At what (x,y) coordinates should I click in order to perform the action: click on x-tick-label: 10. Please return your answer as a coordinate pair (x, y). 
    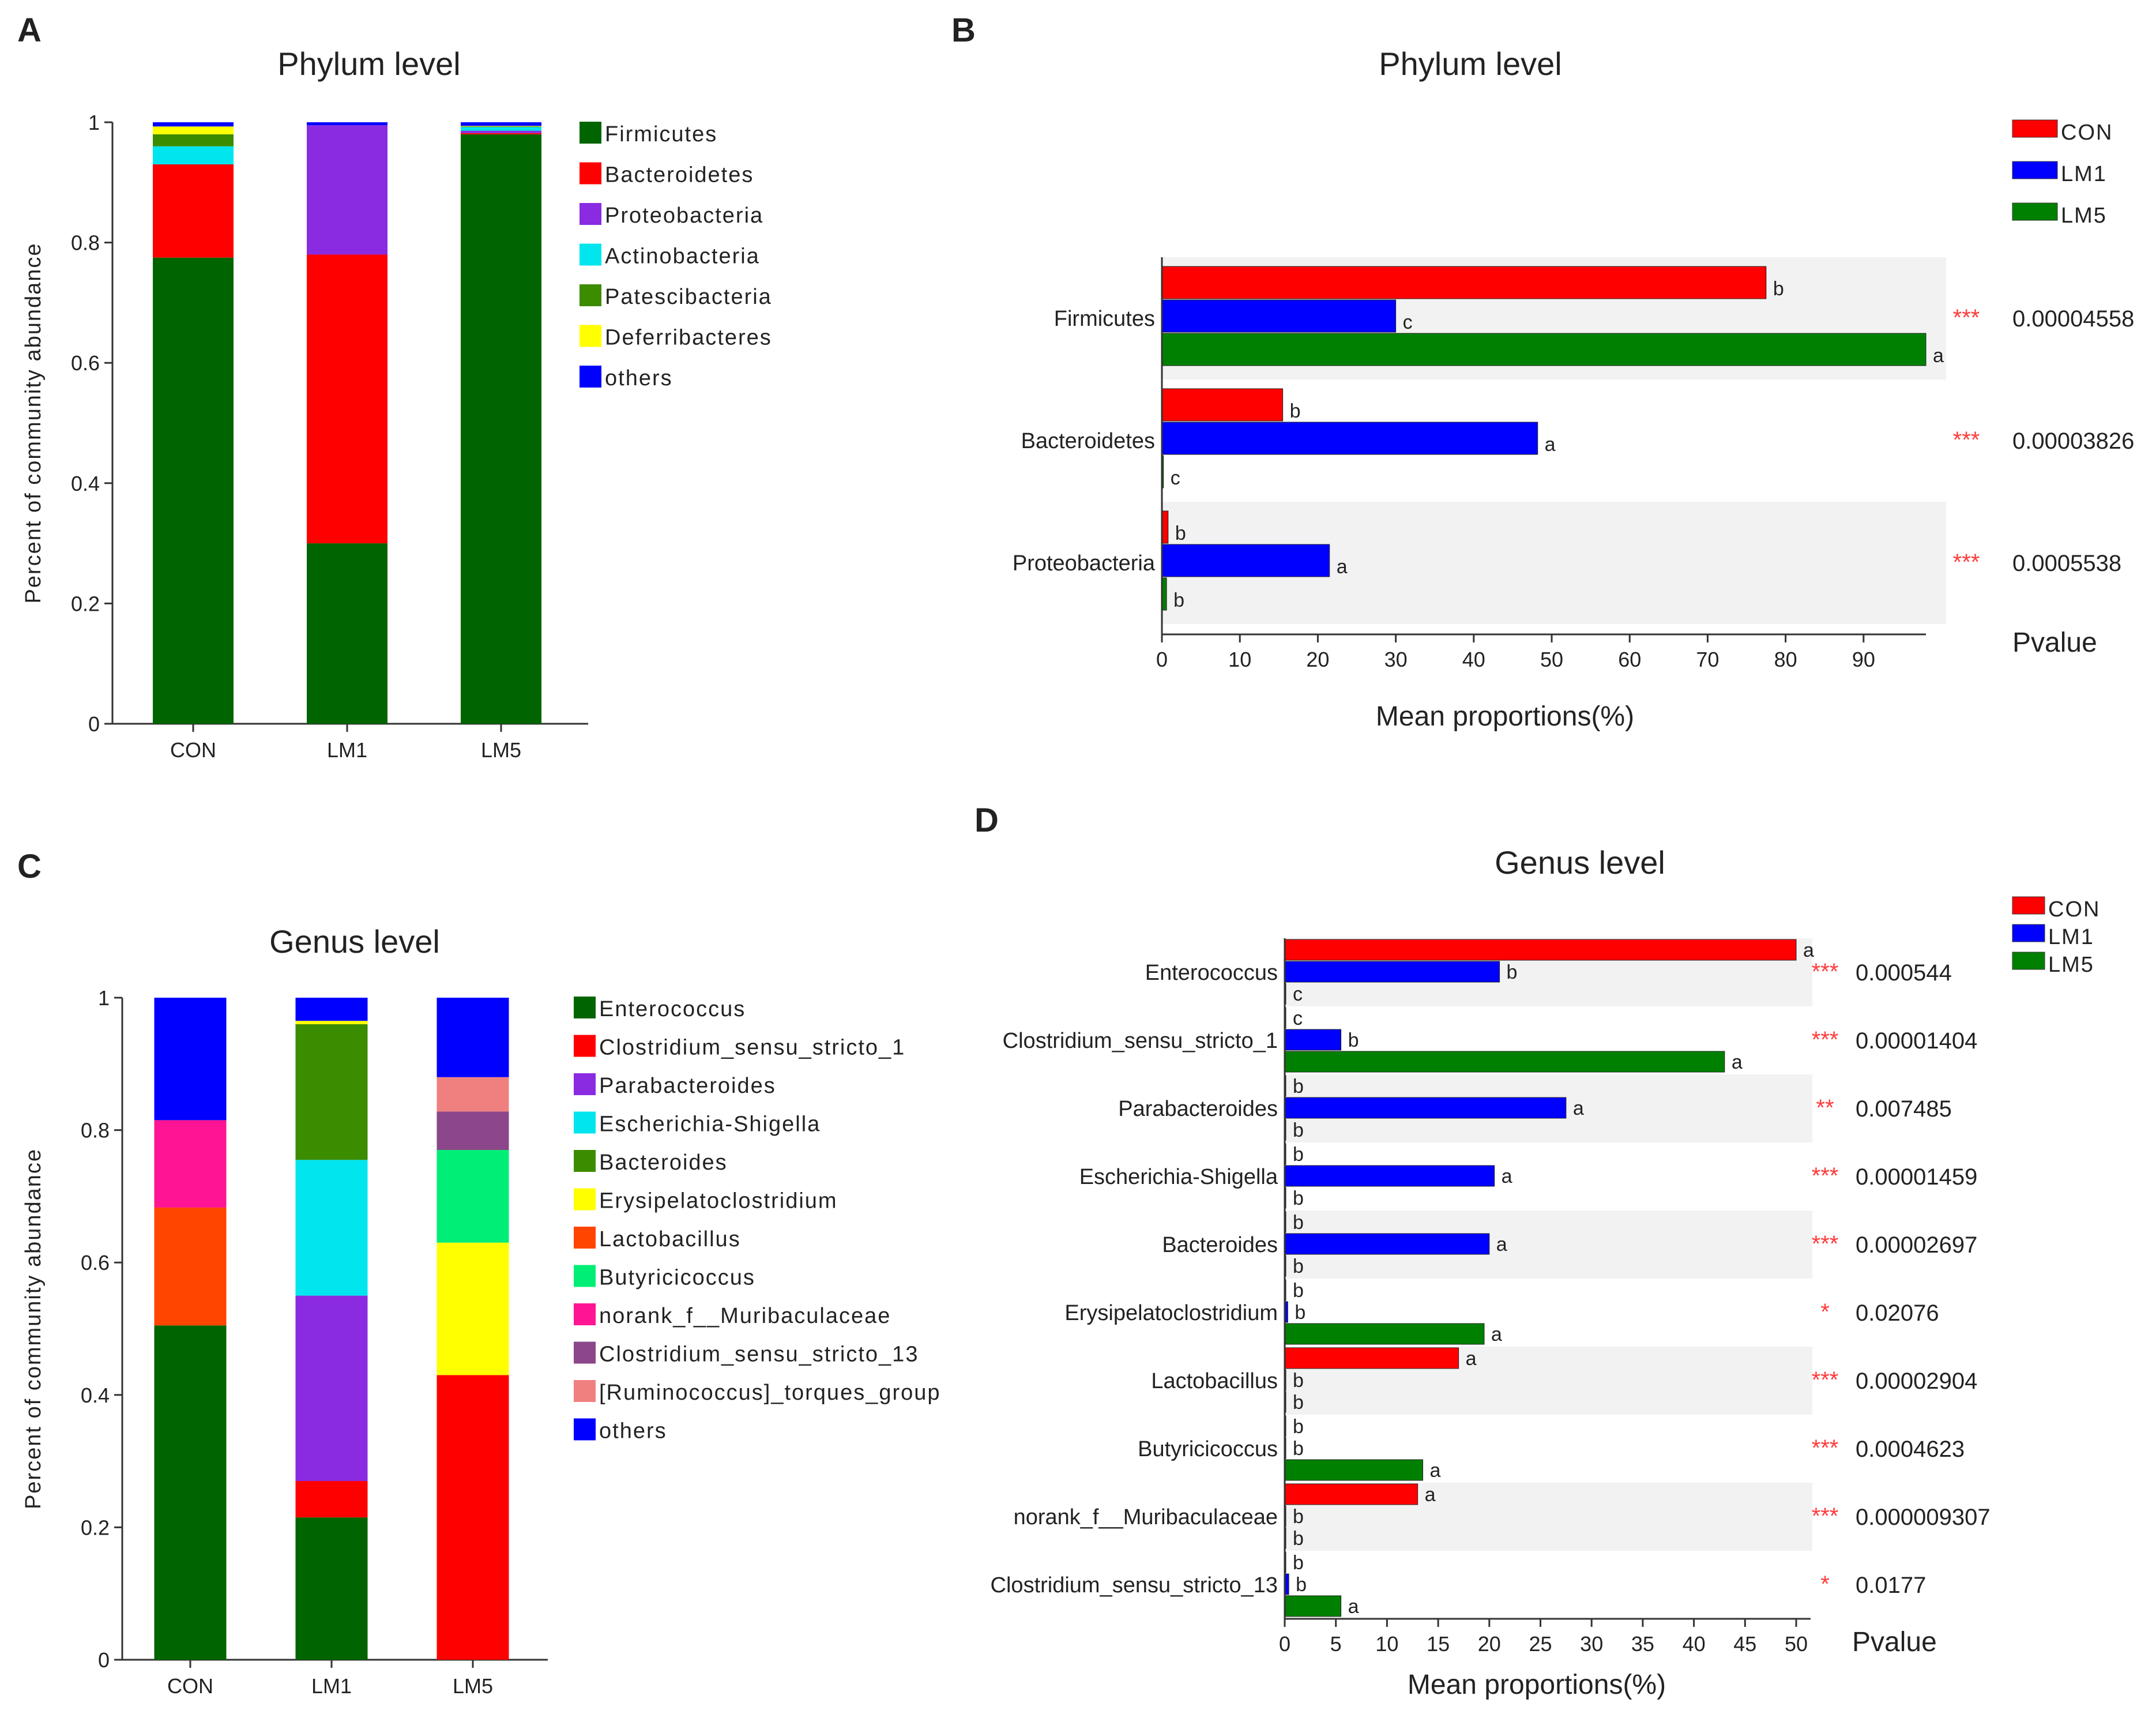
    Looking at the image, I should click on (1239, 659).